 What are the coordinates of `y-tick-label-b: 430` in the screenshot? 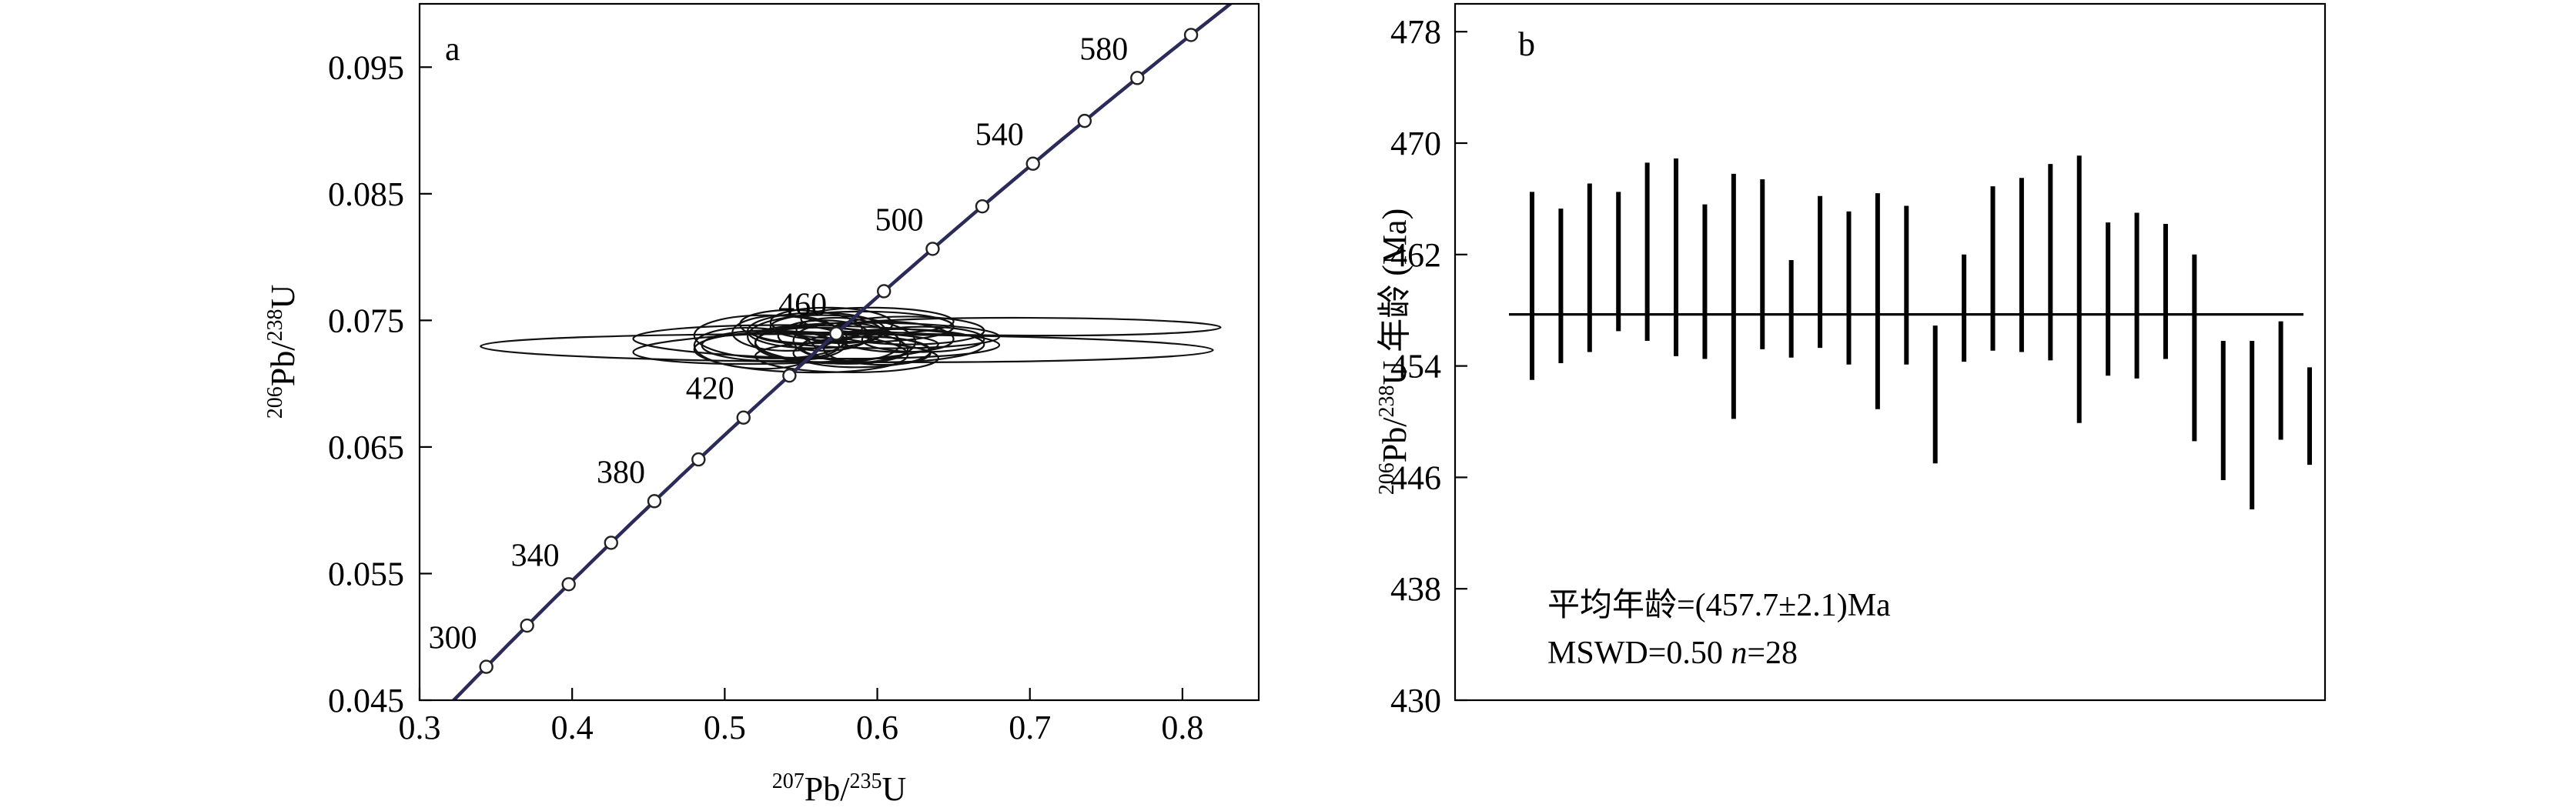 It's located at (1416, 700).